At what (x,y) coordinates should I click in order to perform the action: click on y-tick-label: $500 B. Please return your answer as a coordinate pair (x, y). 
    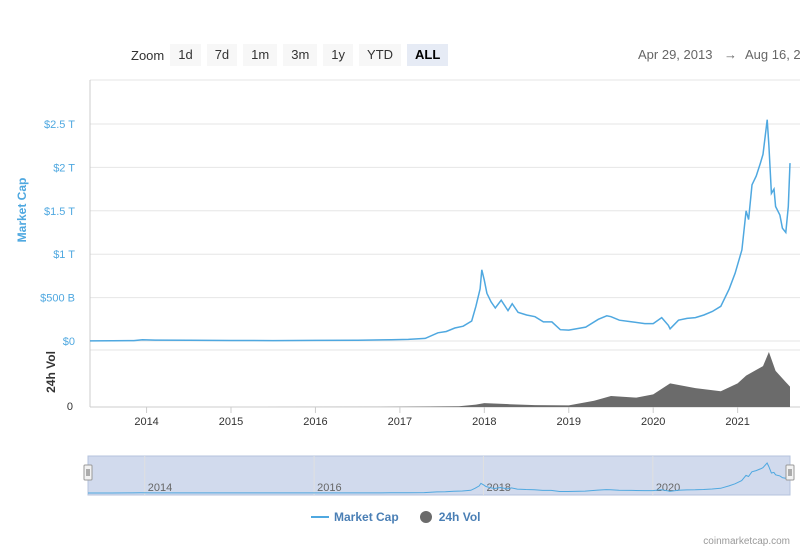
    Looking at the image, I should click on (57, 299).